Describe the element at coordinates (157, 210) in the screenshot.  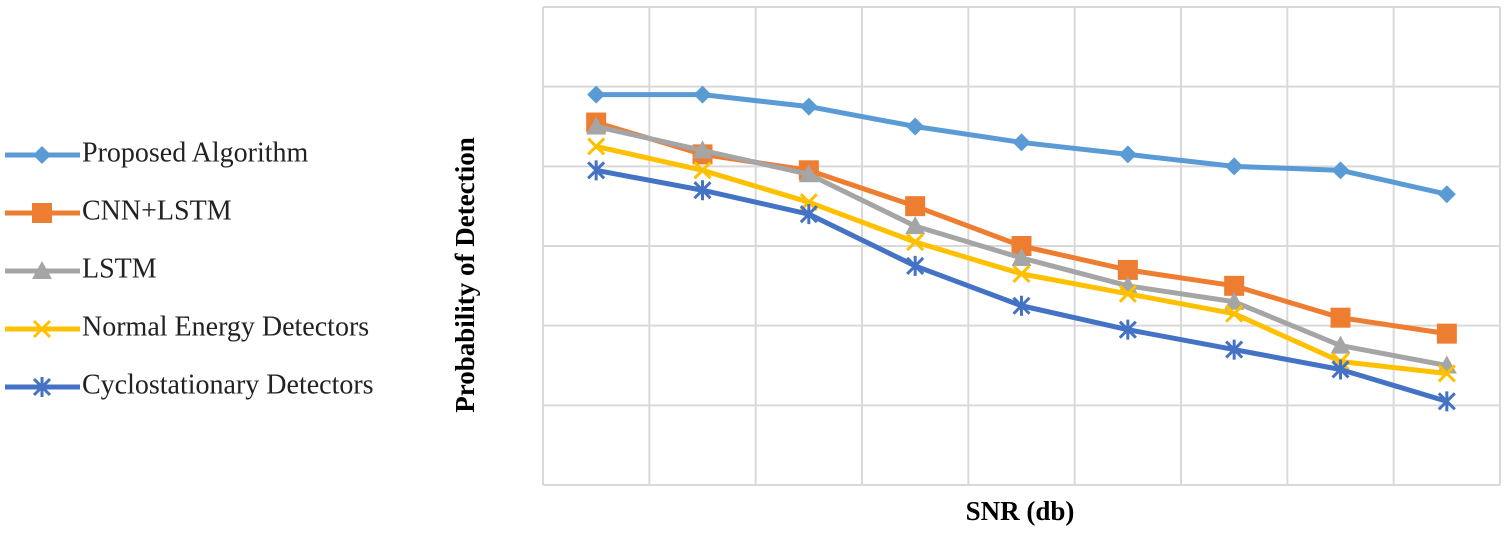
I see `legend-label: CNN+LSTM` at that location.